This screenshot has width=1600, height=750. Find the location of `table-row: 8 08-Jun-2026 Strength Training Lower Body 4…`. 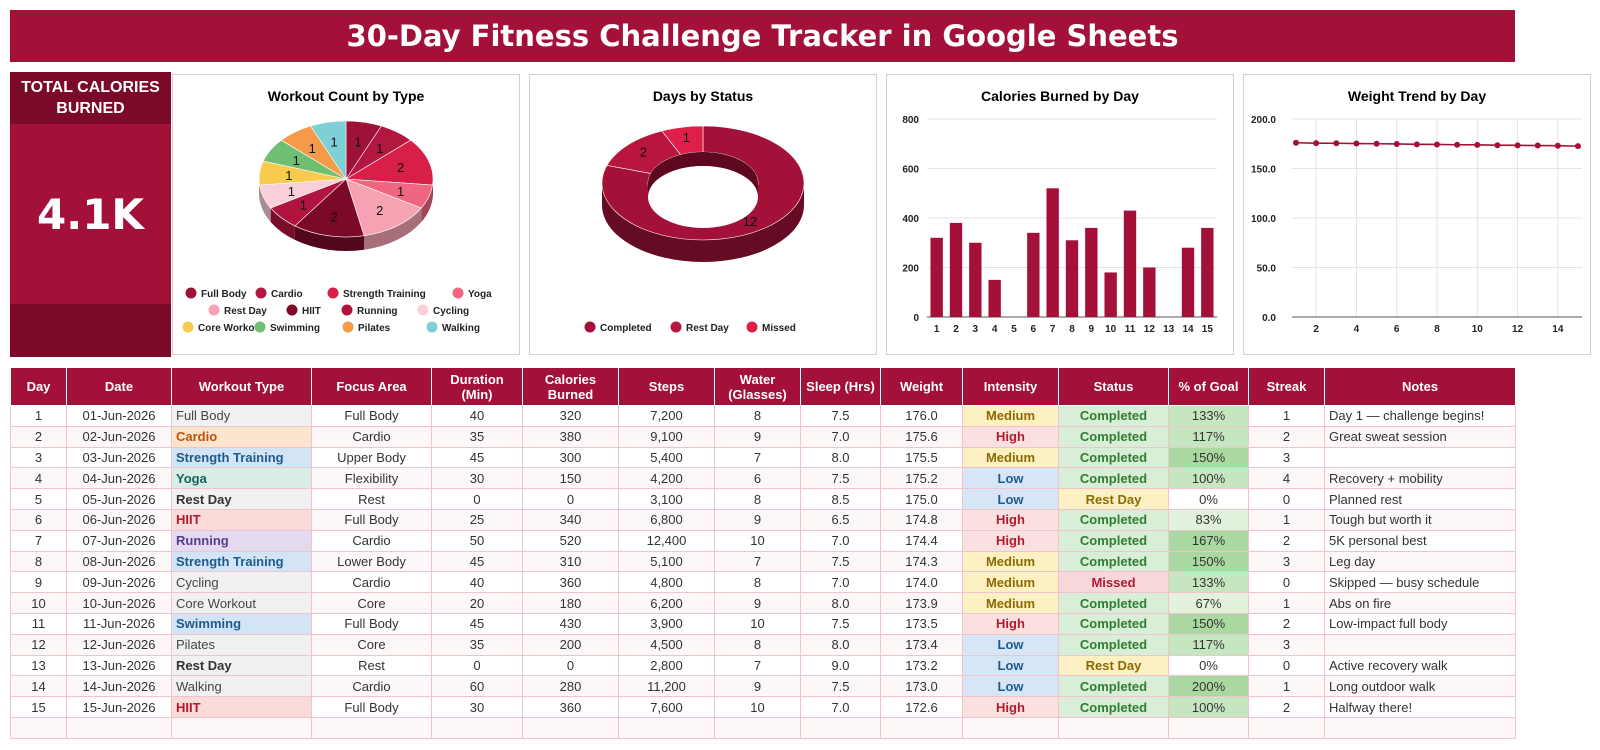

table-row: 8 08-Jun-2026 Strength Training Lower Body 4… is located at coordinates (763, 561).